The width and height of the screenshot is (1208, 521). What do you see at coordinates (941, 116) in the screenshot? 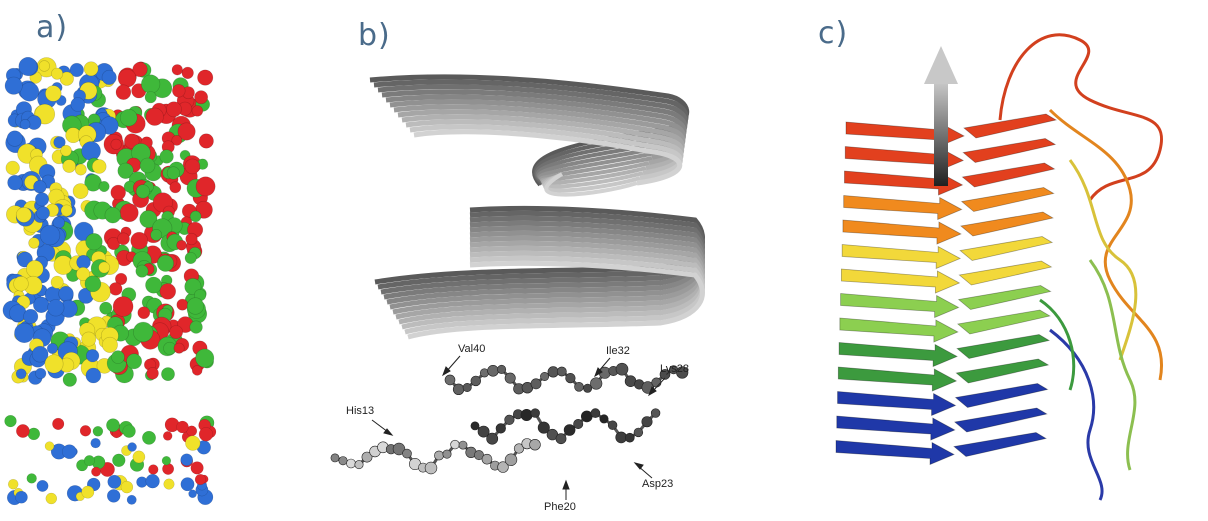
I see `axis-arrow` at bounding box center [941, 116].